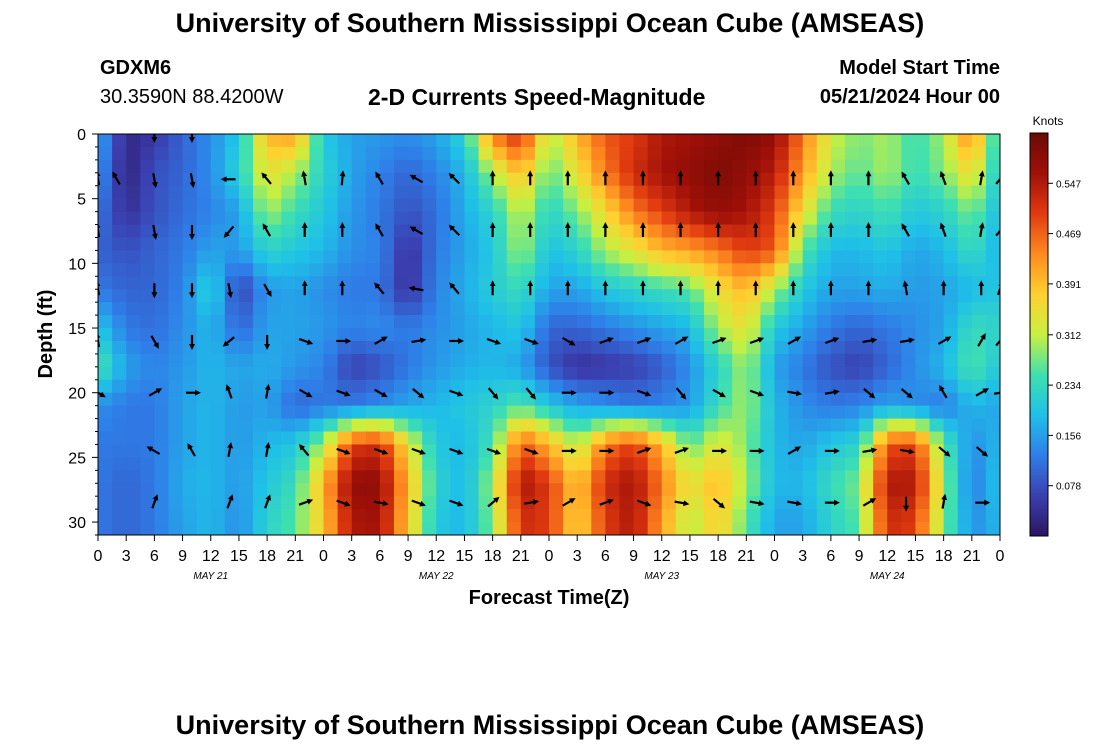 The image size is (1100, 750). What do you see at coordinates (239, 556) in the screenshot?
I see `x-tick-label: 15` at bounding box center [239, 556].